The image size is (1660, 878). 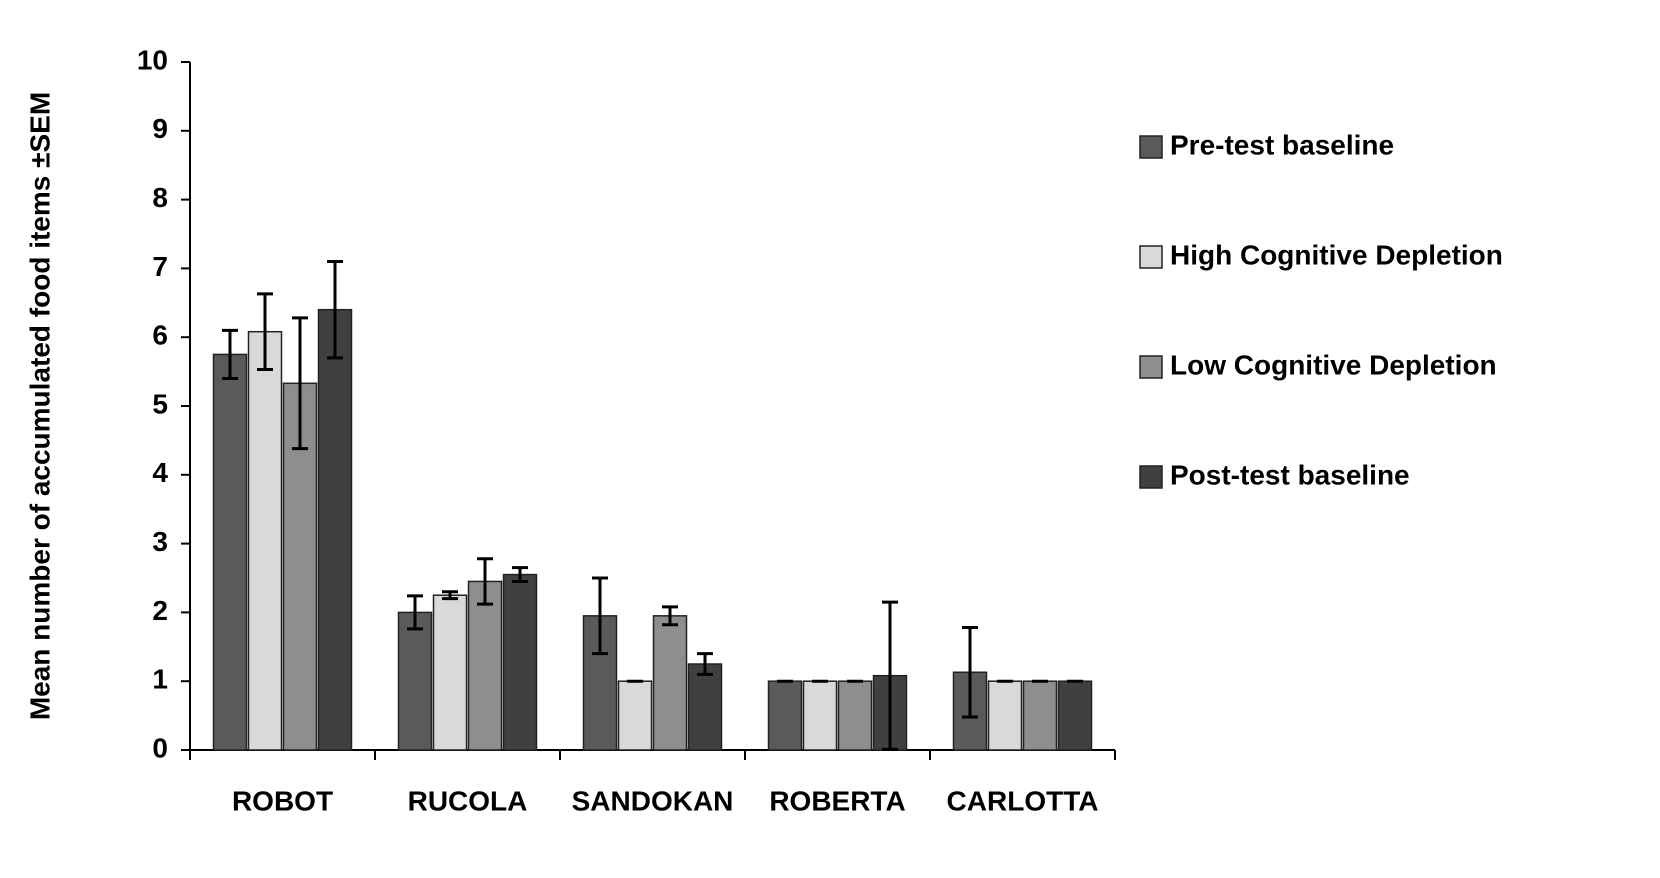 I want to click on legend-label: High Cognitive Depletion, so click(x=1336, y=254).